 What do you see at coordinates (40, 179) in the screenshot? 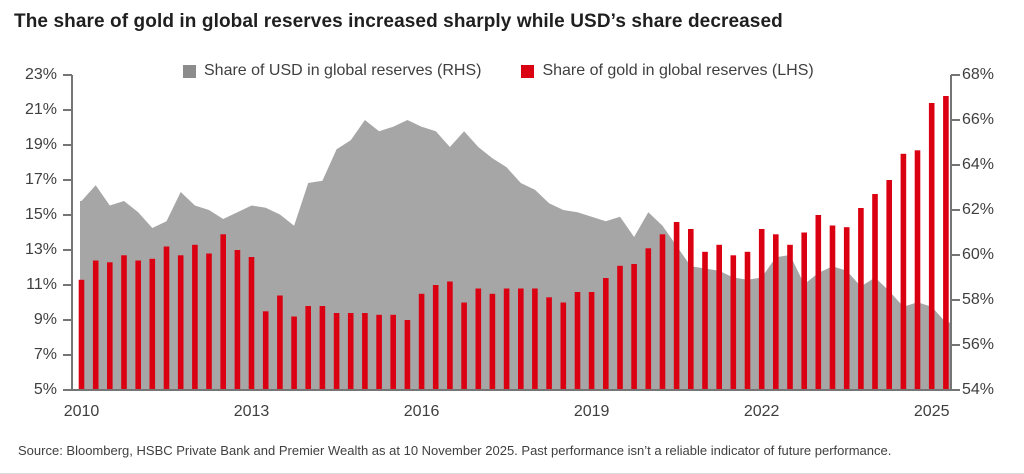
I see `y-left-tick-label: 17%` at bounding box center [40, 179].